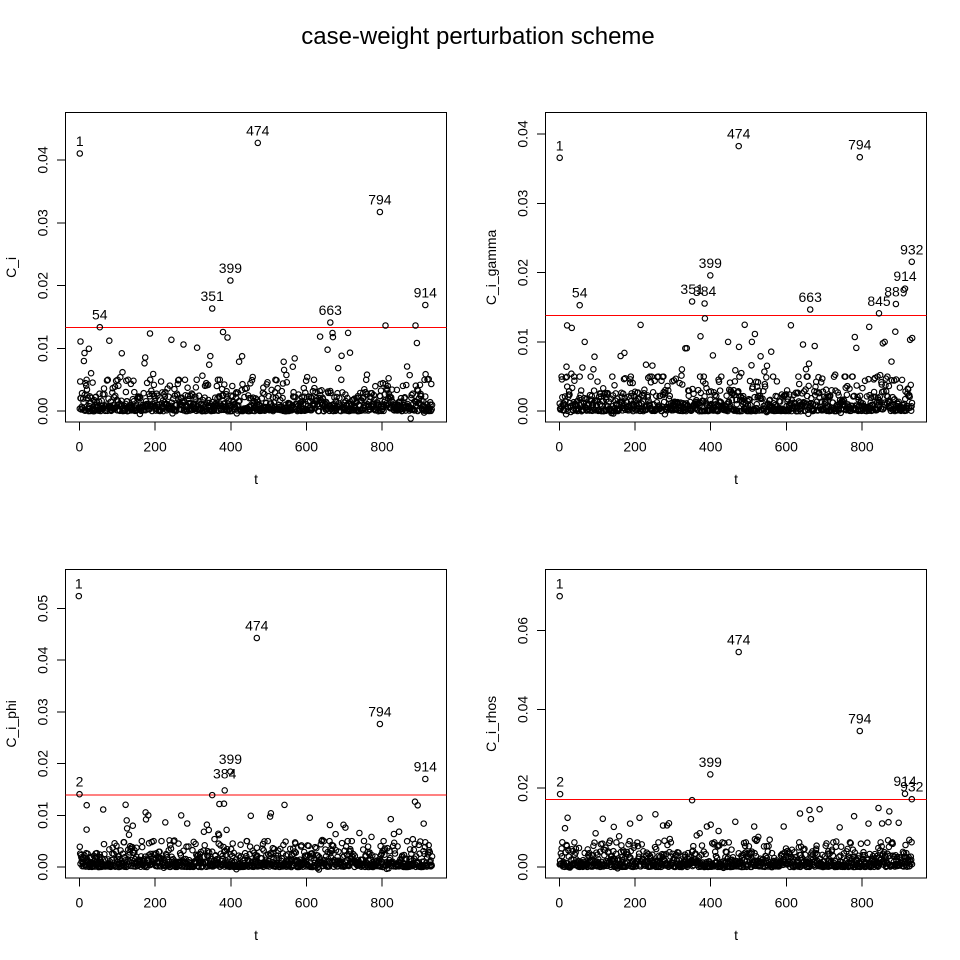  I want to click on svg-text: 889, so click(896, 292).